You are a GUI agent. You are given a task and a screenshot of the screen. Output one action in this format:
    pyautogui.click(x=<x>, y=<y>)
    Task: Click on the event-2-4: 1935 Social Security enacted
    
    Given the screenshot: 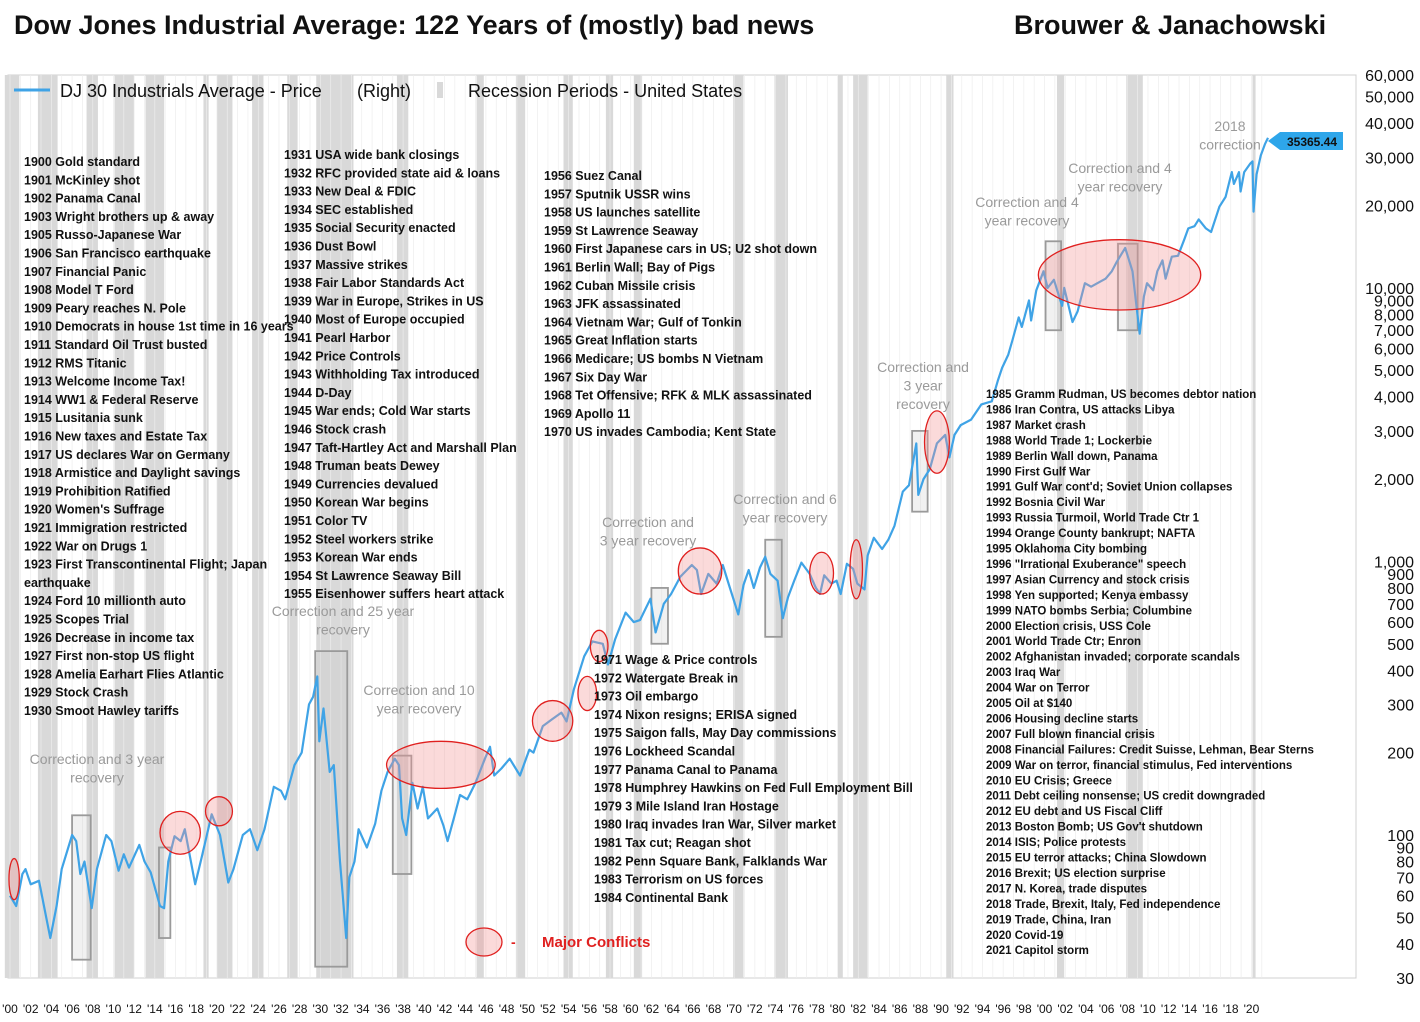 What is the action you would take?
    pyautogui.click(x=370, y=228)
    